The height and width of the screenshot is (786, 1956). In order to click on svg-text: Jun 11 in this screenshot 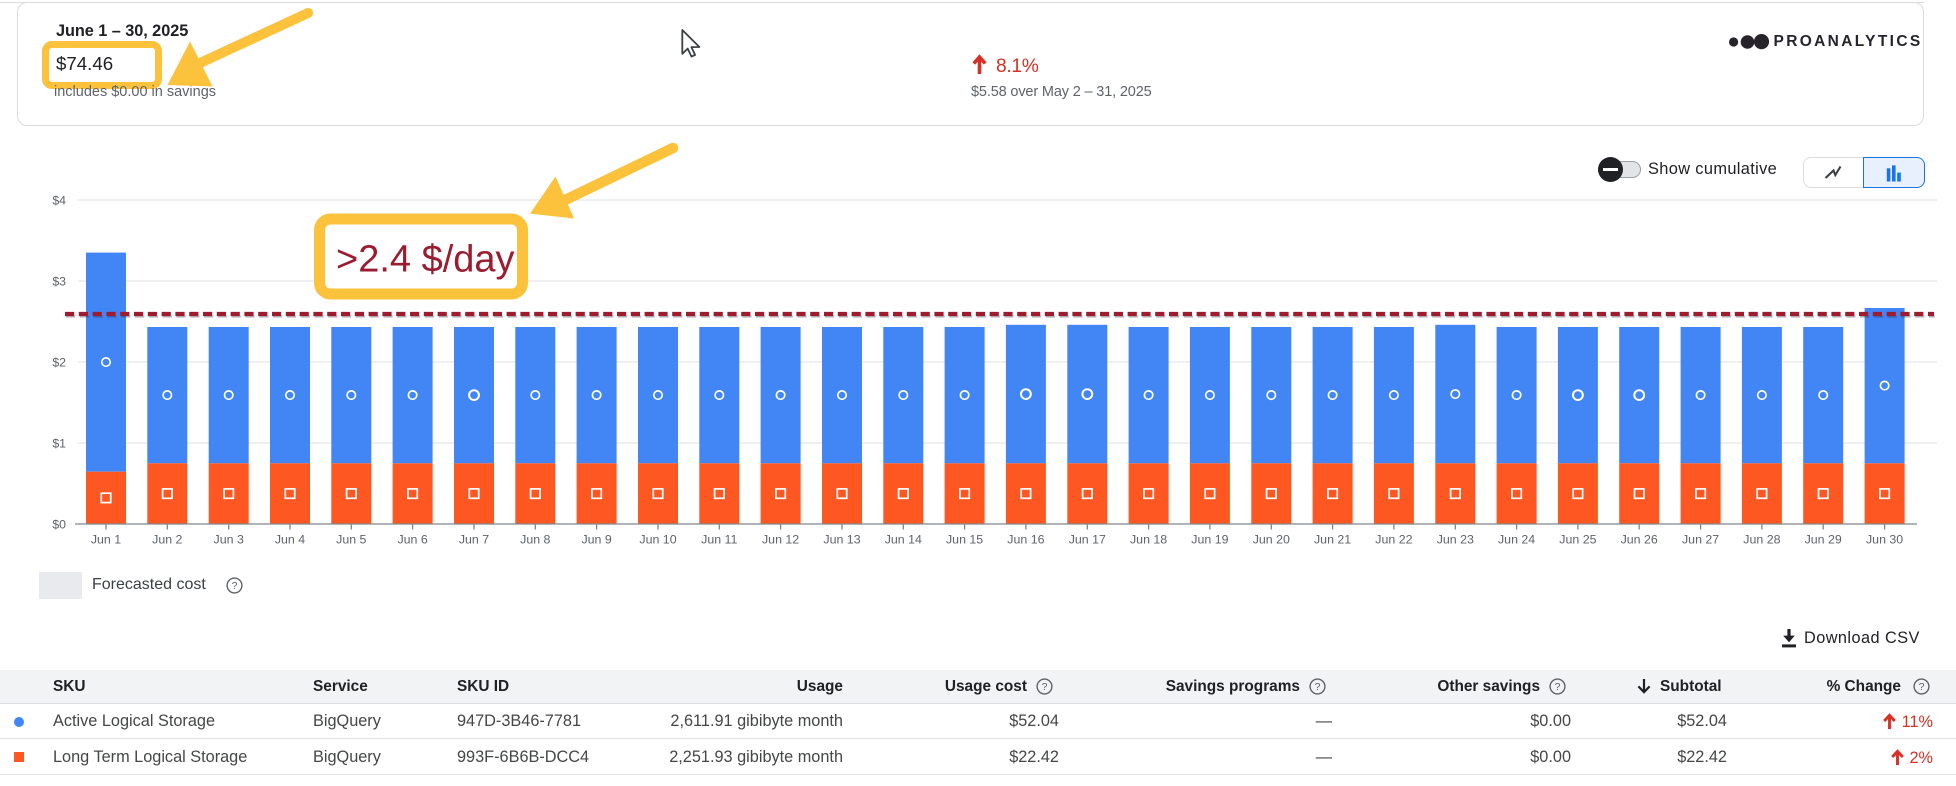, I will do `click(719, 540)`.